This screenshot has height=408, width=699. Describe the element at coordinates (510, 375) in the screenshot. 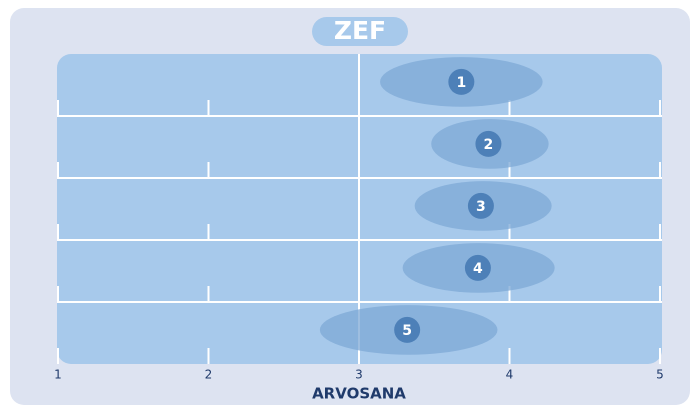

I see `x-tick-label: 4` at that location.